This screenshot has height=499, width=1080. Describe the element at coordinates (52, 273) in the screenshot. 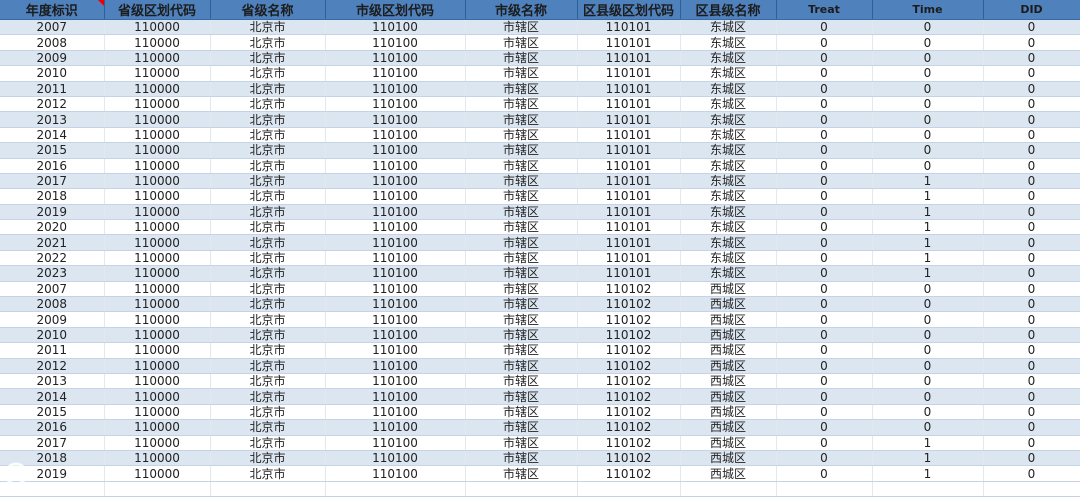

I see `cell: 2023` at that location.